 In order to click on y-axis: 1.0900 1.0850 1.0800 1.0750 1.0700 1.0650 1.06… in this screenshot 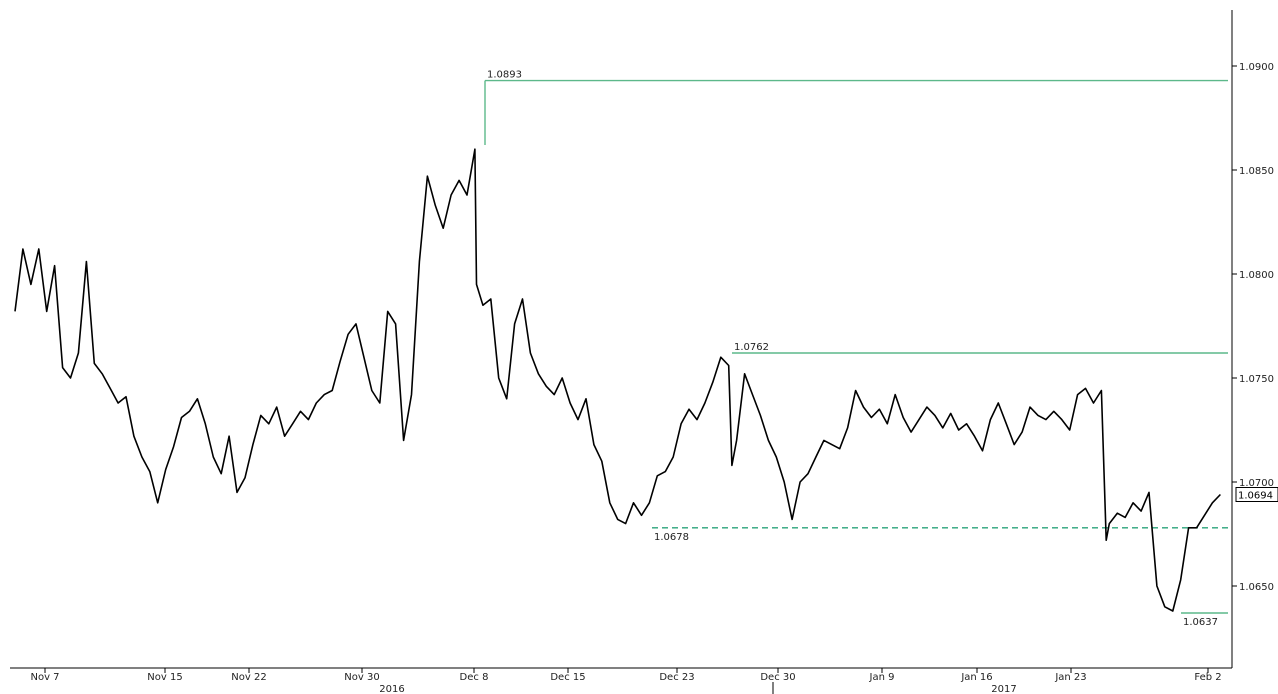, I will do `click(1254, 339)`.